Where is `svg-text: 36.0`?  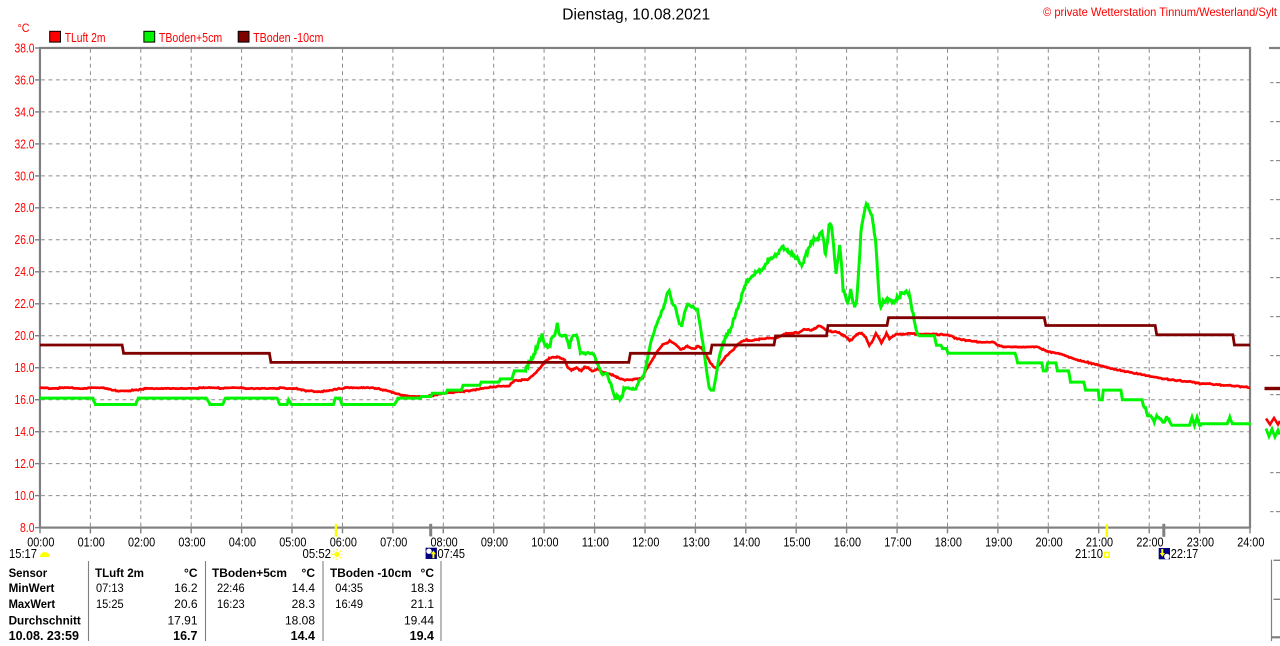
svg-text: 36.0 is located at coordinates (25, 79).